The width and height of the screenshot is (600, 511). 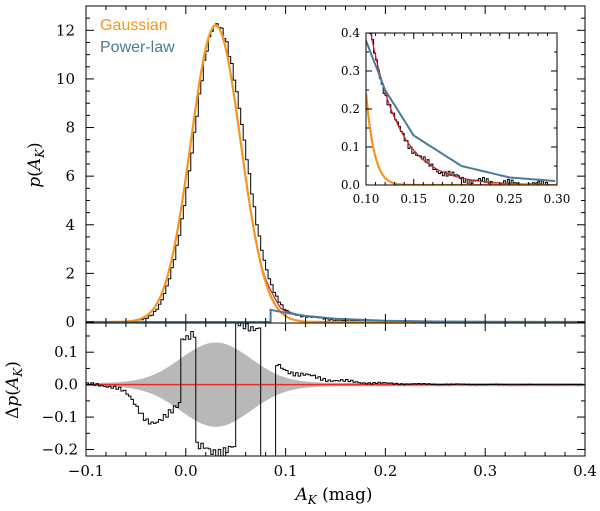 I want to click on main-y-tick-labels: 0 2 4 6 8 10 12, so click(x=65, y=176).